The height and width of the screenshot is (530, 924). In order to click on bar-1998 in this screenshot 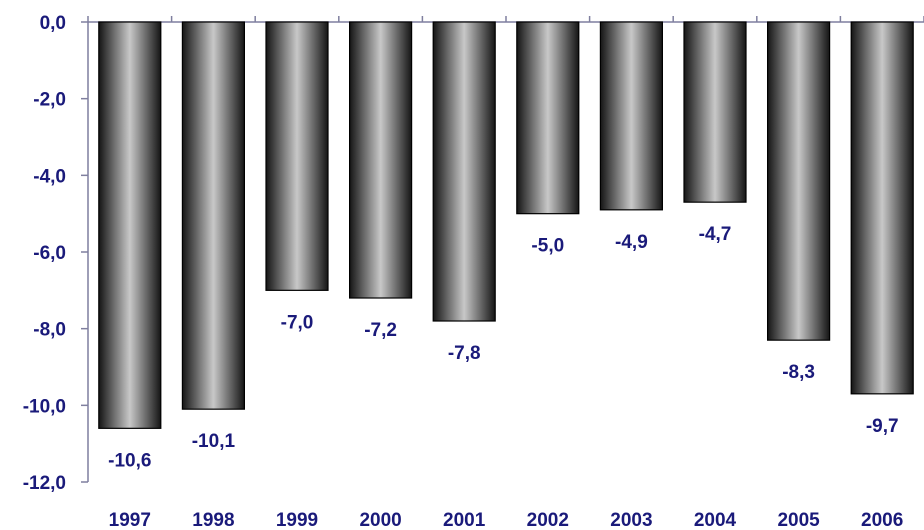, I will do `click(213, 215)`.